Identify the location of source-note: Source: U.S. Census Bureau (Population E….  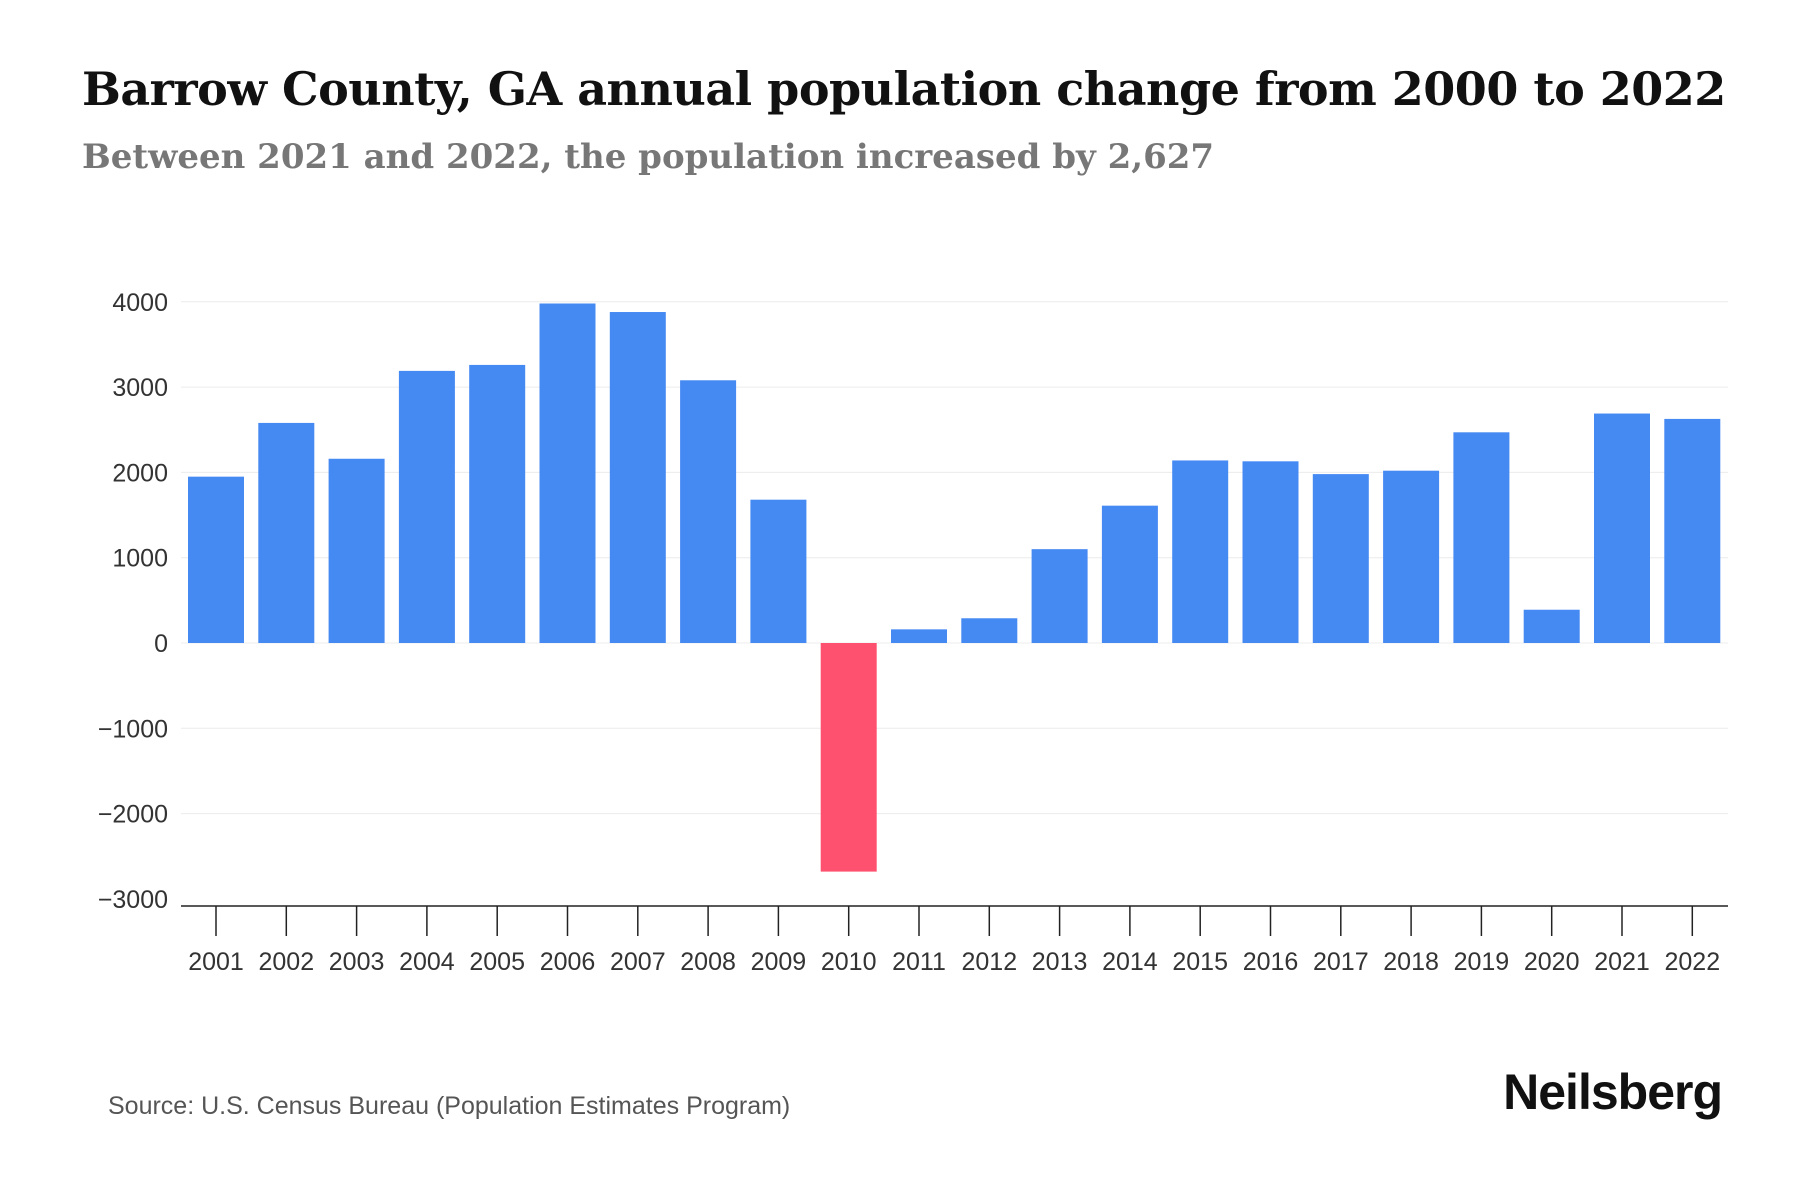
(449, 1106).